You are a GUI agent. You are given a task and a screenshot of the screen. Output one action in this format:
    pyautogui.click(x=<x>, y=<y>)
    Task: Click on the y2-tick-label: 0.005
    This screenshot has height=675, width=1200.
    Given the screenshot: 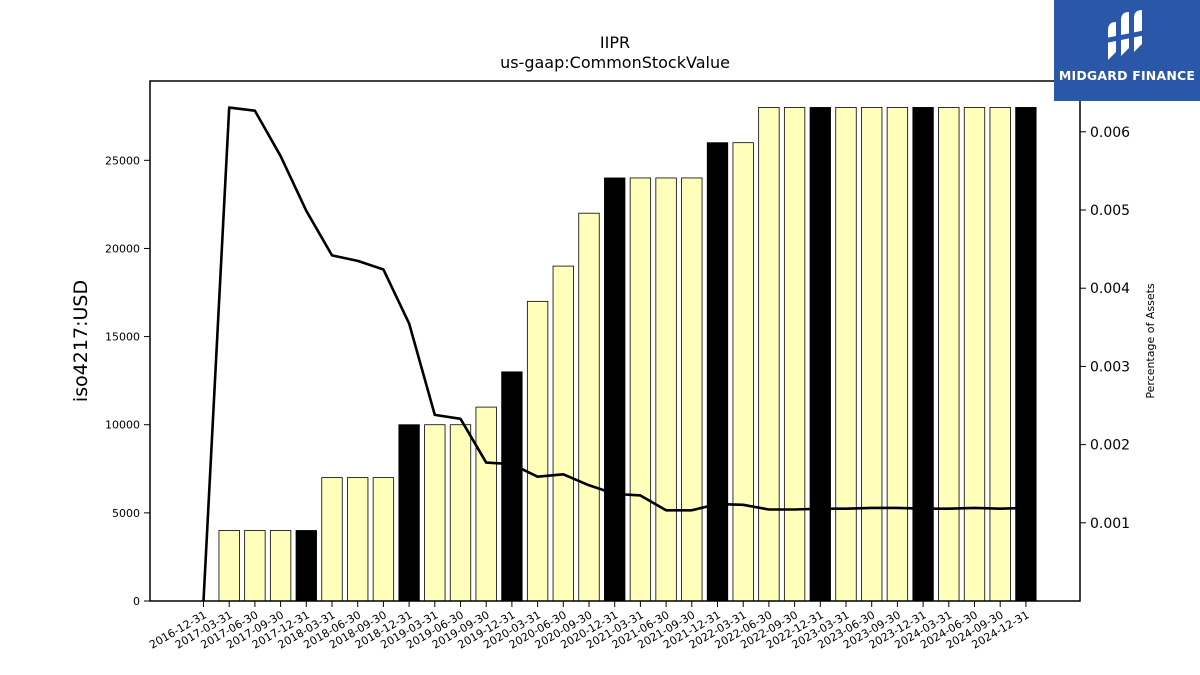 What is the action you would take?
    pyautogui.click(x=1110, y=211)
    